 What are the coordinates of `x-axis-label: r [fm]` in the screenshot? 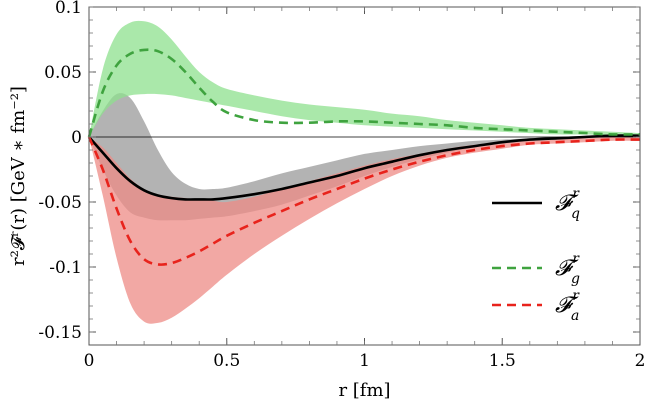 It's located at (364, 390).